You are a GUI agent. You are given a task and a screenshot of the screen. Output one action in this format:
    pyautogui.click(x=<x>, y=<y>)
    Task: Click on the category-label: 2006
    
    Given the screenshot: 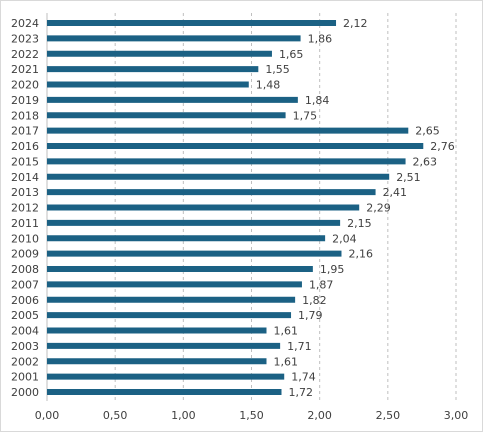 What is the action you would take?
    pyautogui.click(x=25, y=300)
    